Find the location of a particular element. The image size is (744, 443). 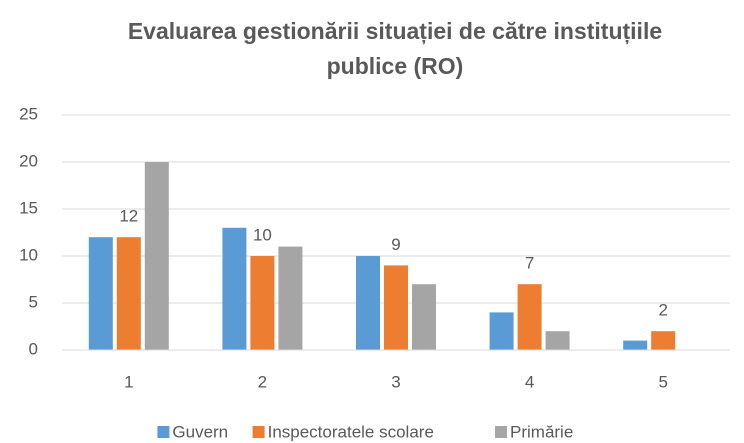

legend-label: Primărie is located at coordinates (541, 431).